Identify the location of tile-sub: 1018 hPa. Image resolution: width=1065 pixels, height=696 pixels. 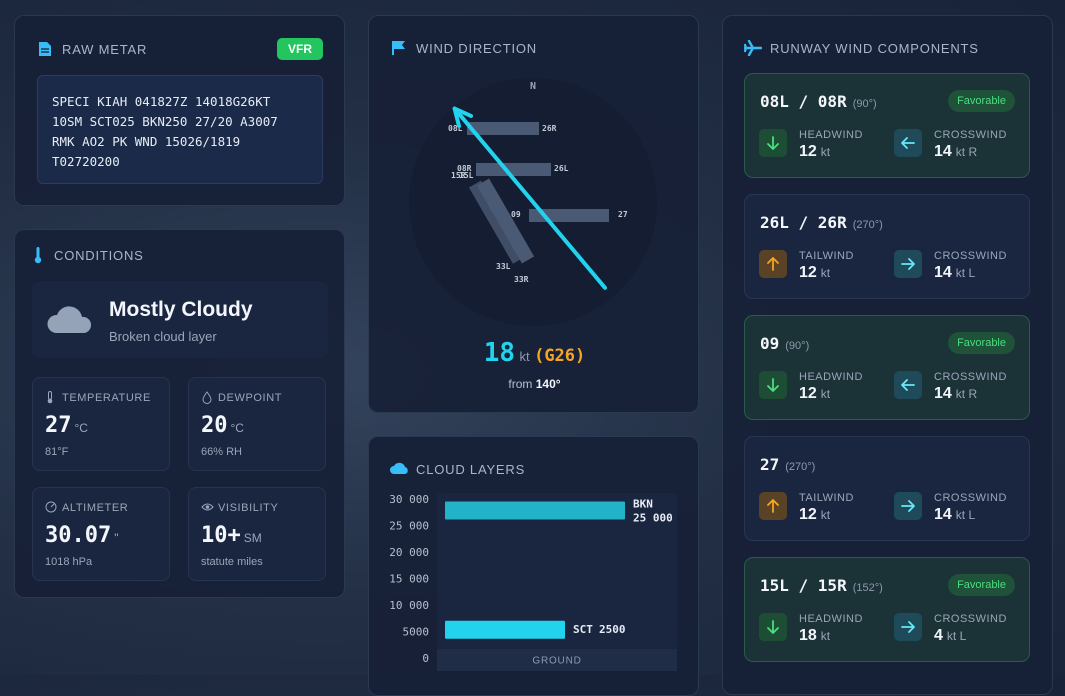
(69, 562).